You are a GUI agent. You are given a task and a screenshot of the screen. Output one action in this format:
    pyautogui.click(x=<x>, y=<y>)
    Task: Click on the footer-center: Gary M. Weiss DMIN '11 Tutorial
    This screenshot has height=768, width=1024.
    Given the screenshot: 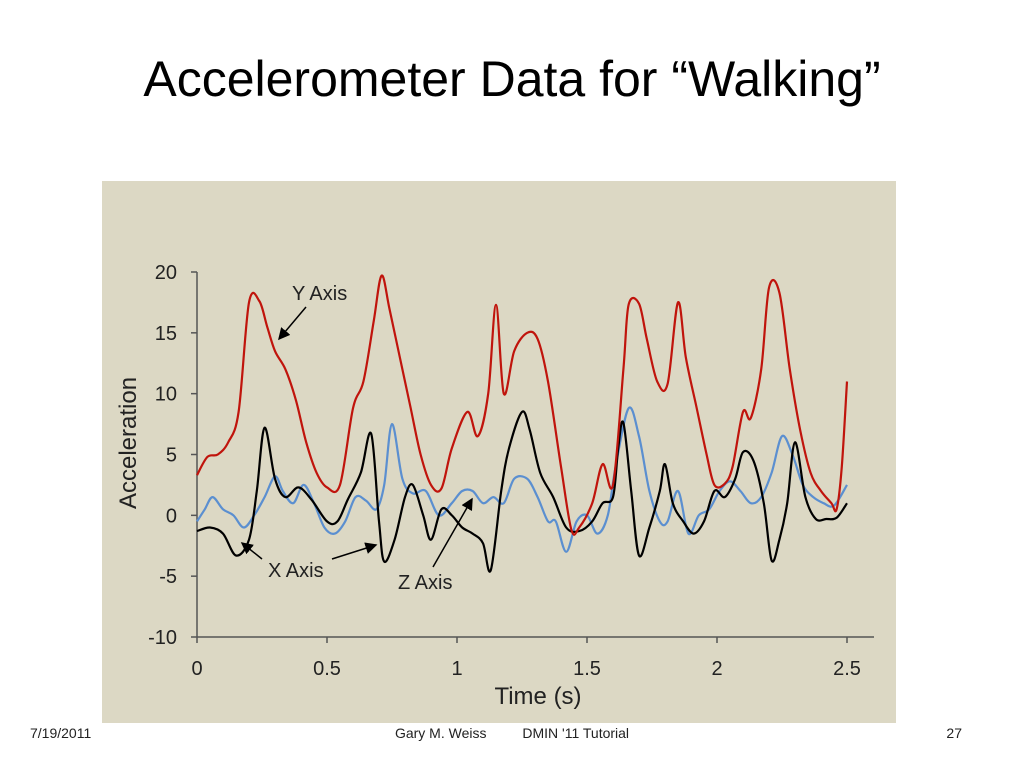 What is the action you would take?
    pyautogui.click(x=512, y=733)
    